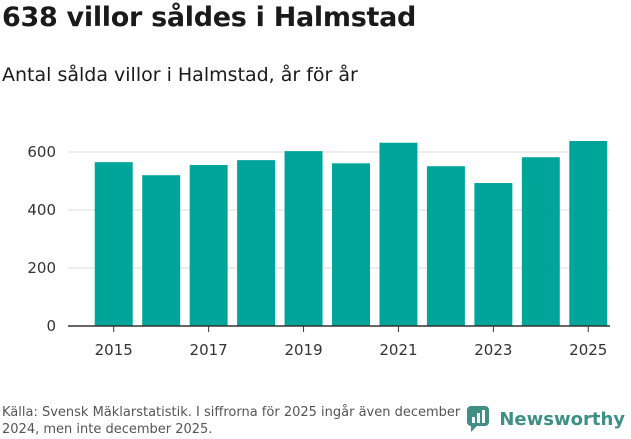 This screenshot has width=631, height=439. I want to click on bar-2019, so click(303, 238).